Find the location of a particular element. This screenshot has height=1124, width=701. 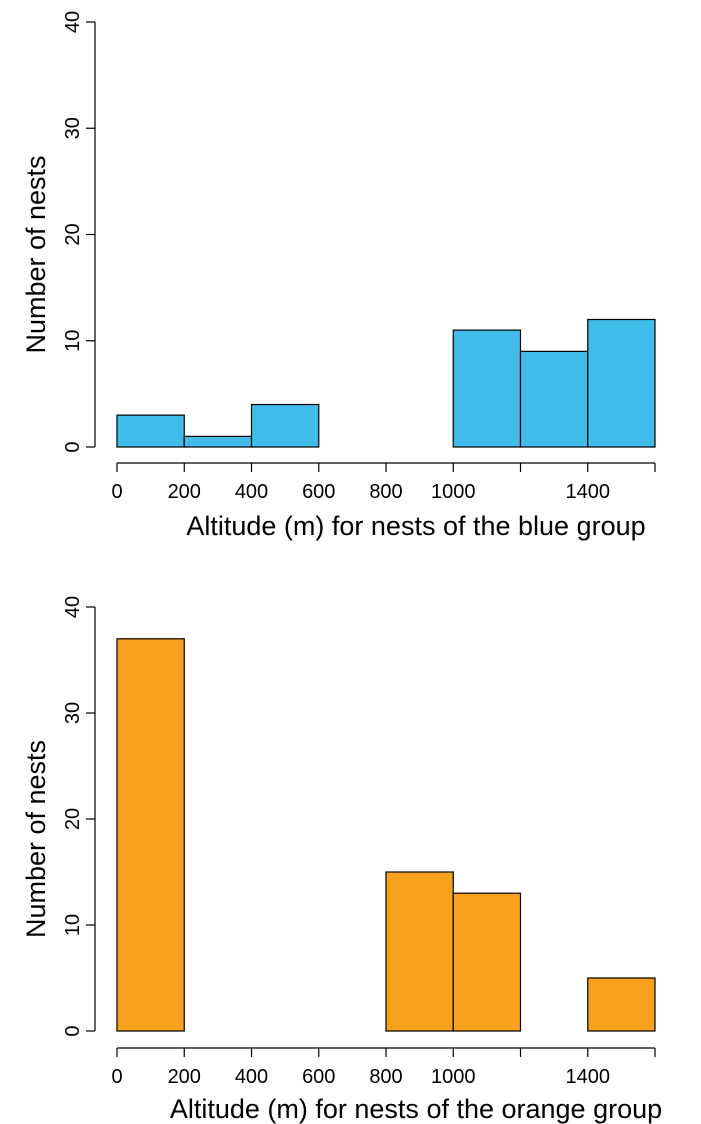

chart2-x-tick-label: 600 is located at coordinates (318, 1077).